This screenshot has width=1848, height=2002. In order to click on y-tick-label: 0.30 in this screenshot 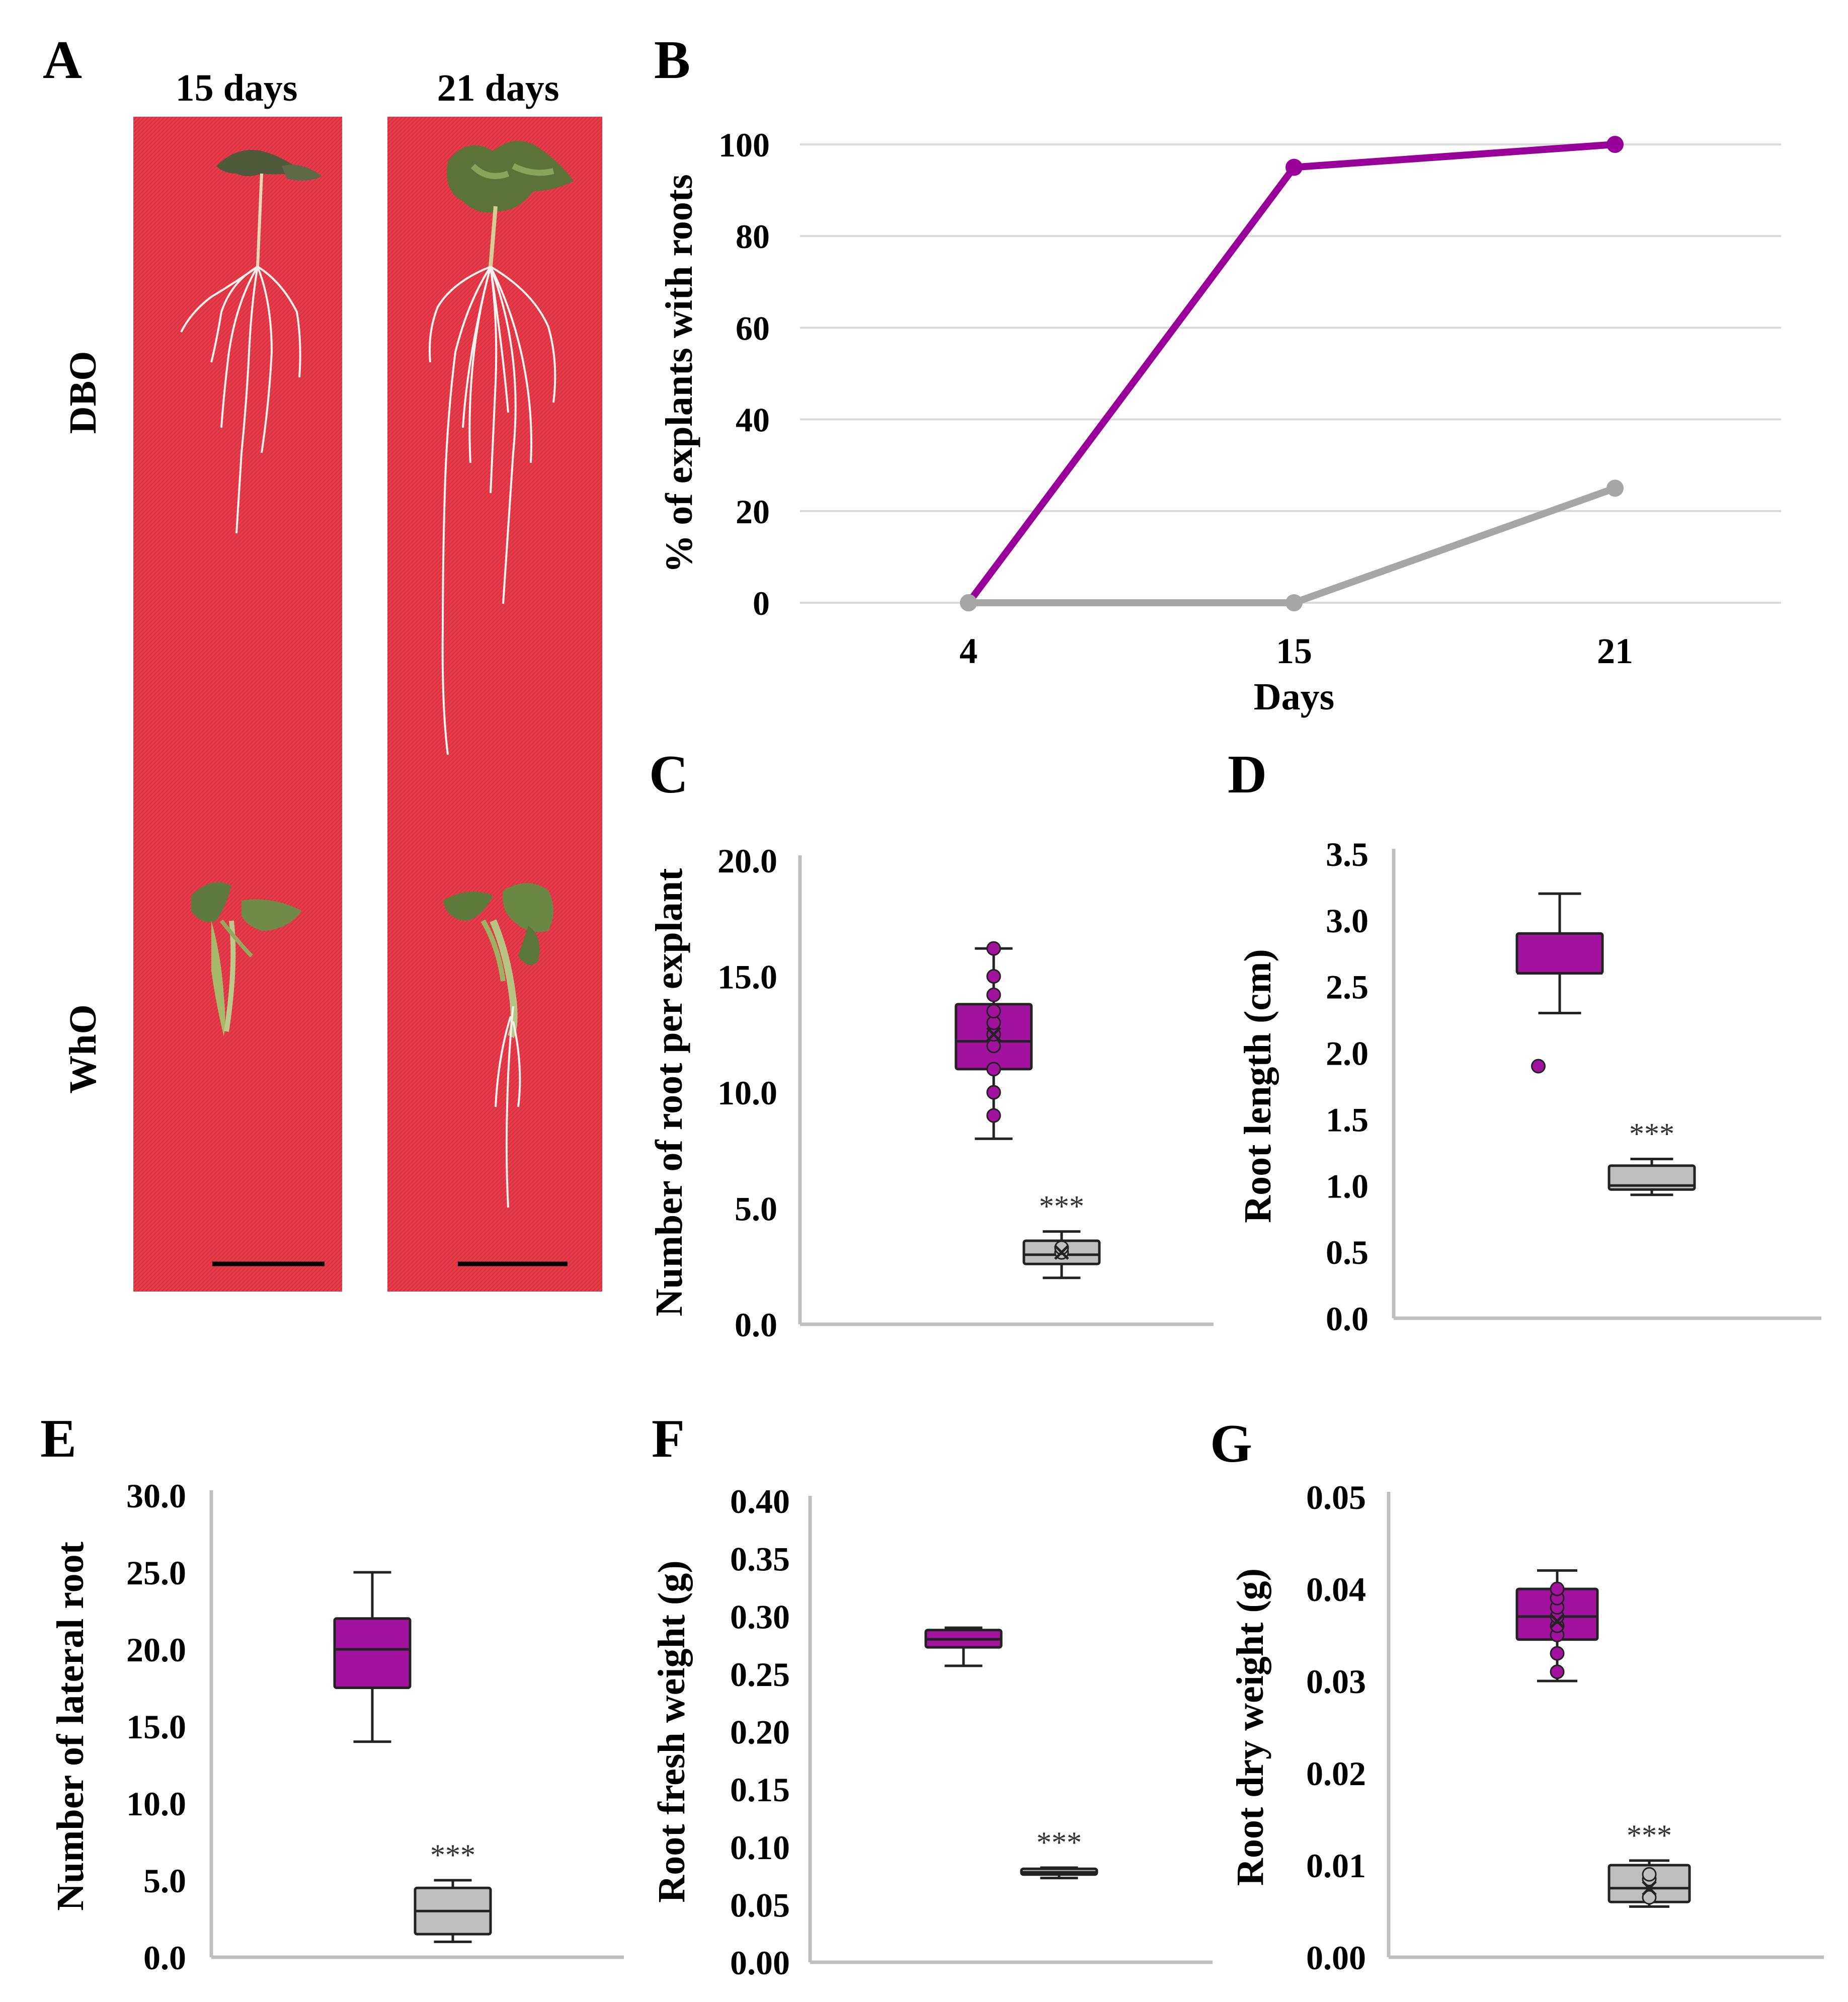, I will do `click(760, 1616)`.